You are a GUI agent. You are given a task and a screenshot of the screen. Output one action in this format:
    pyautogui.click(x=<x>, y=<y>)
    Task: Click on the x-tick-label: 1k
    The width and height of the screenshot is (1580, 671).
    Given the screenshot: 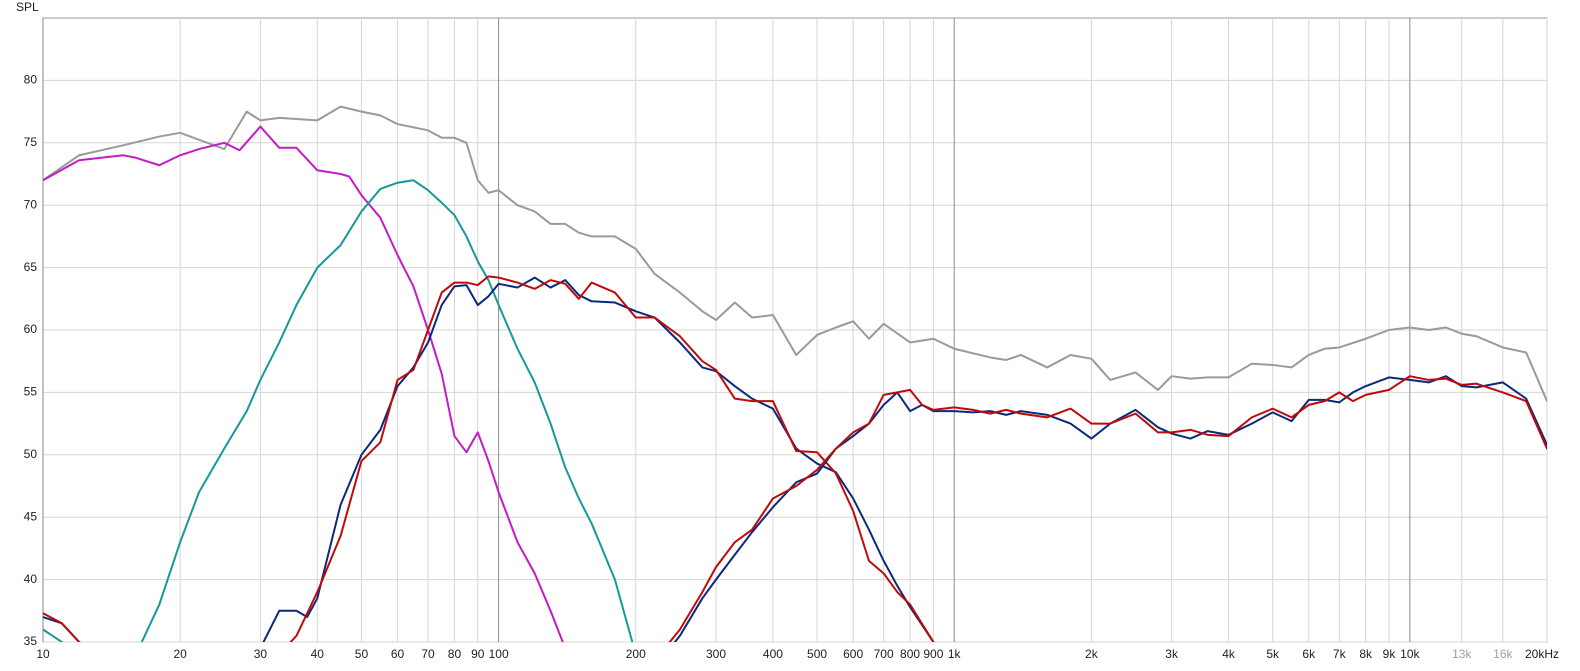 What is the action you would take?
    pyautogui.click(x=955, y=654)
    